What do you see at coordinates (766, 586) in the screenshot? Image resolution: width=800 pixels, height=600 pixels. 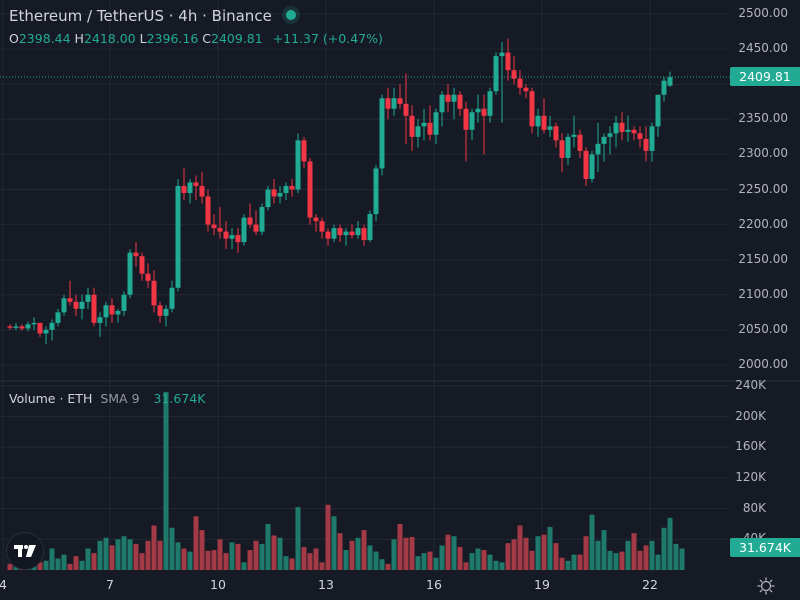 I see `chart-settings-gear-icon` at bounding box center [766, 586].